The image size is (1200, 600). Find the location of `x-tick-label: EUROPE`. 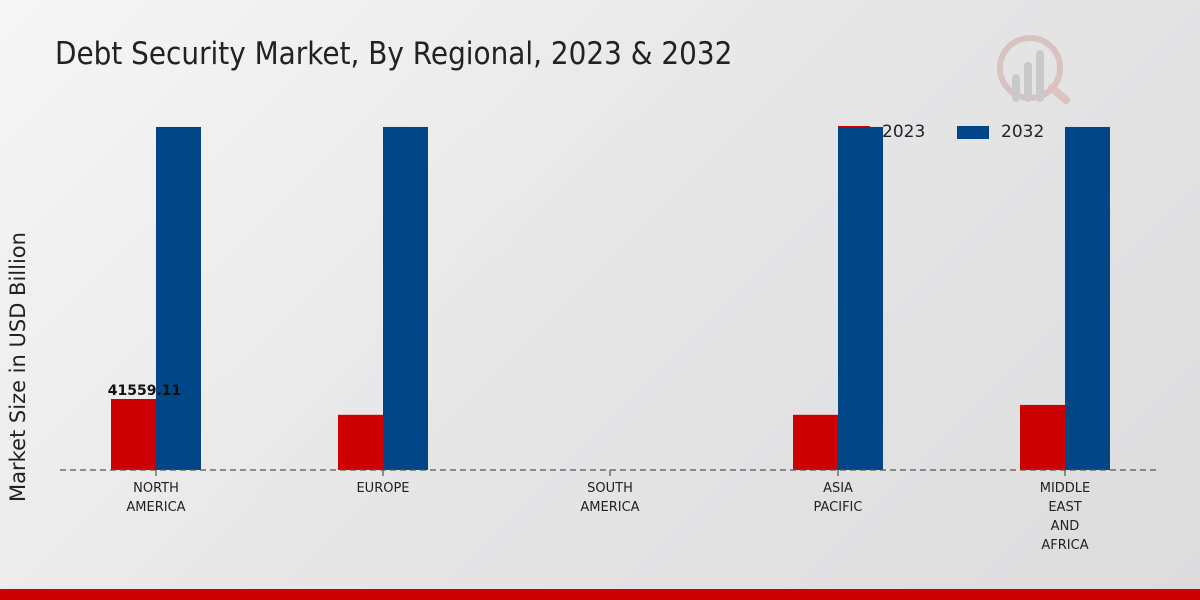

x-tick-label: EUROPE is located at coordinates (382, 488).